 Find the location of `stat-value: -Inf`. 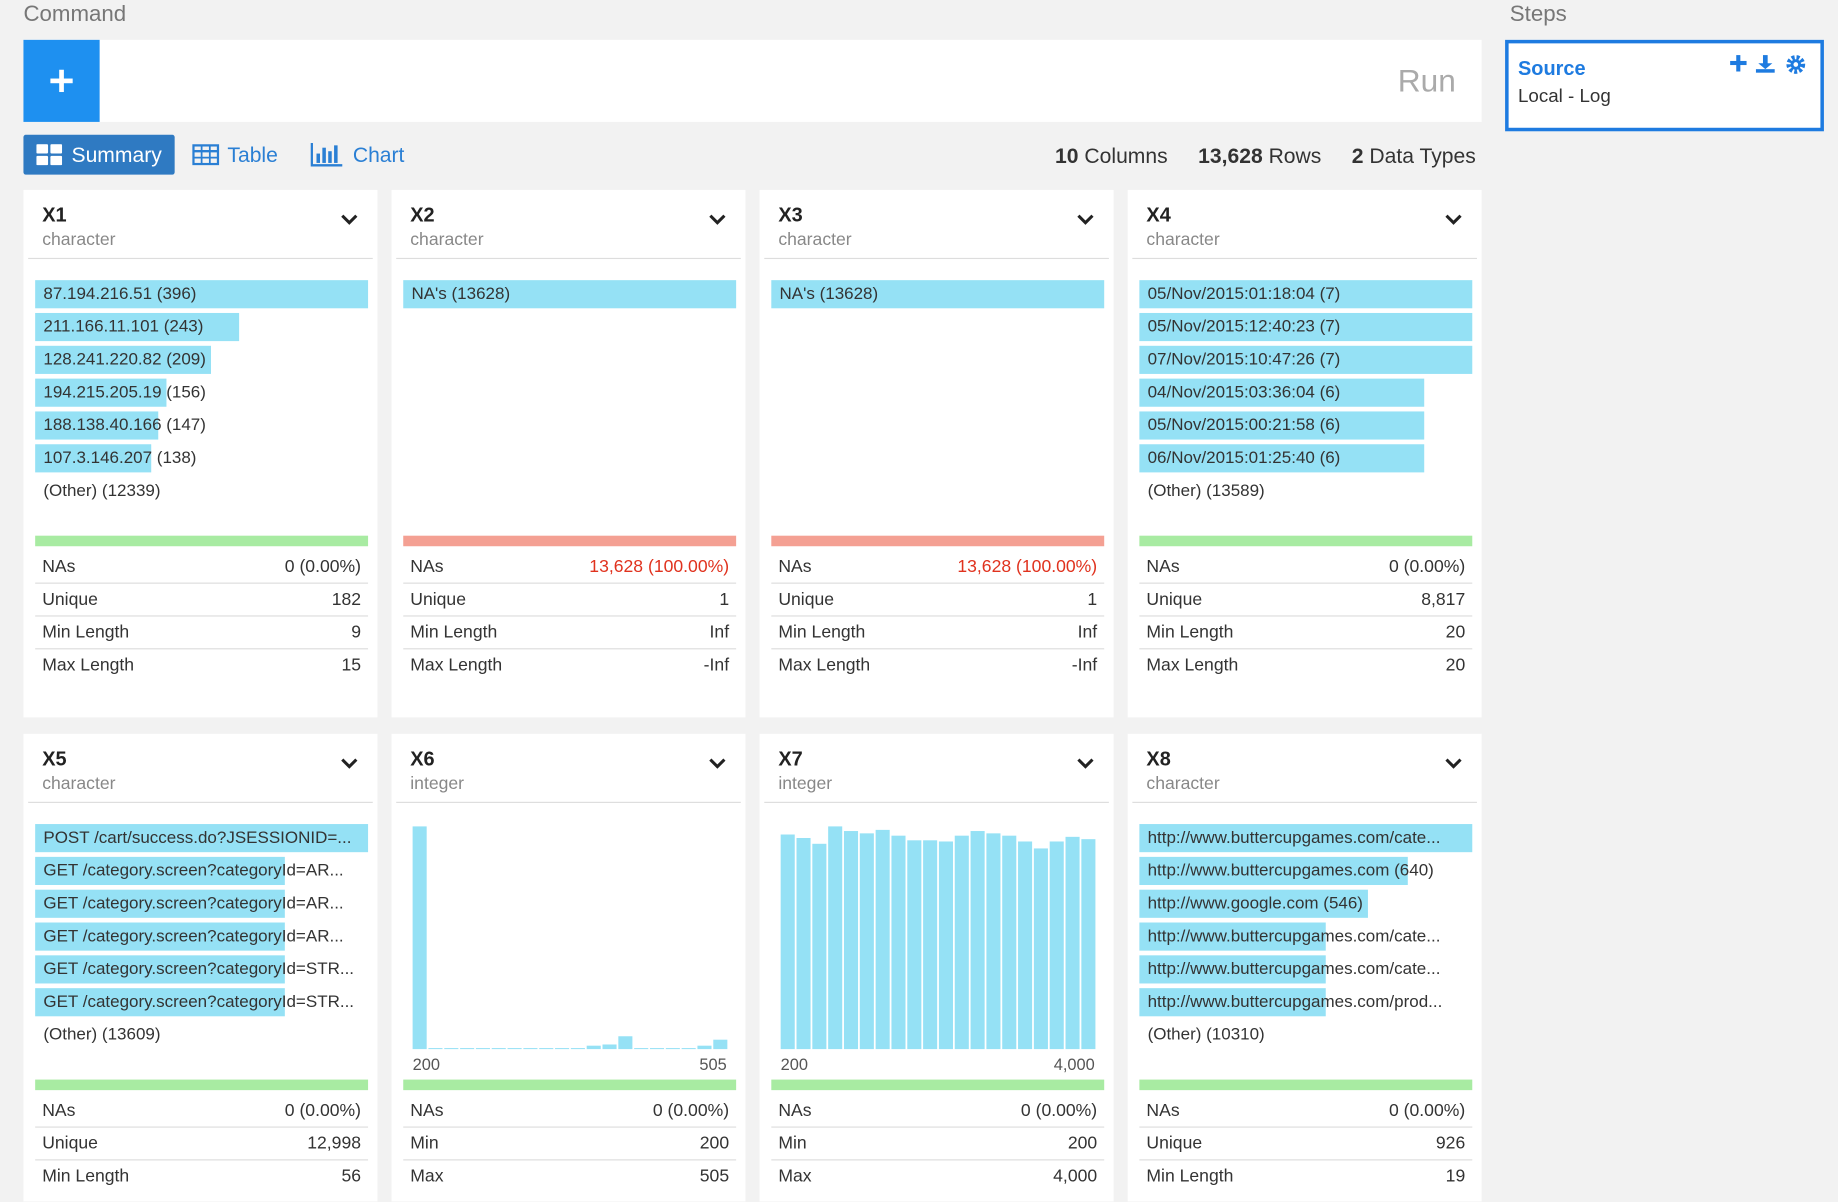

stat-value: -Inf is located at coordinates (716, 665).